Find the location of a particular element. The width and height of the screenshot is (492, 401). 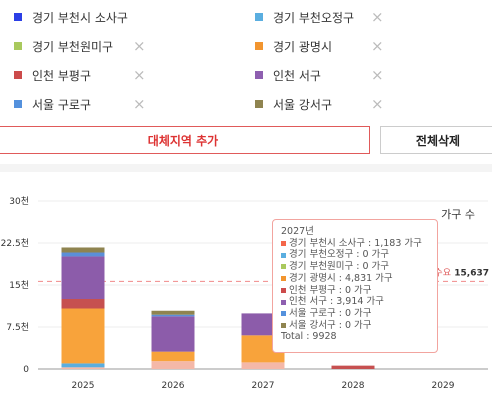

tooltip-row: 경기 부천시 소사구 : 1,183 가구 is located at coordinates (355, 244).